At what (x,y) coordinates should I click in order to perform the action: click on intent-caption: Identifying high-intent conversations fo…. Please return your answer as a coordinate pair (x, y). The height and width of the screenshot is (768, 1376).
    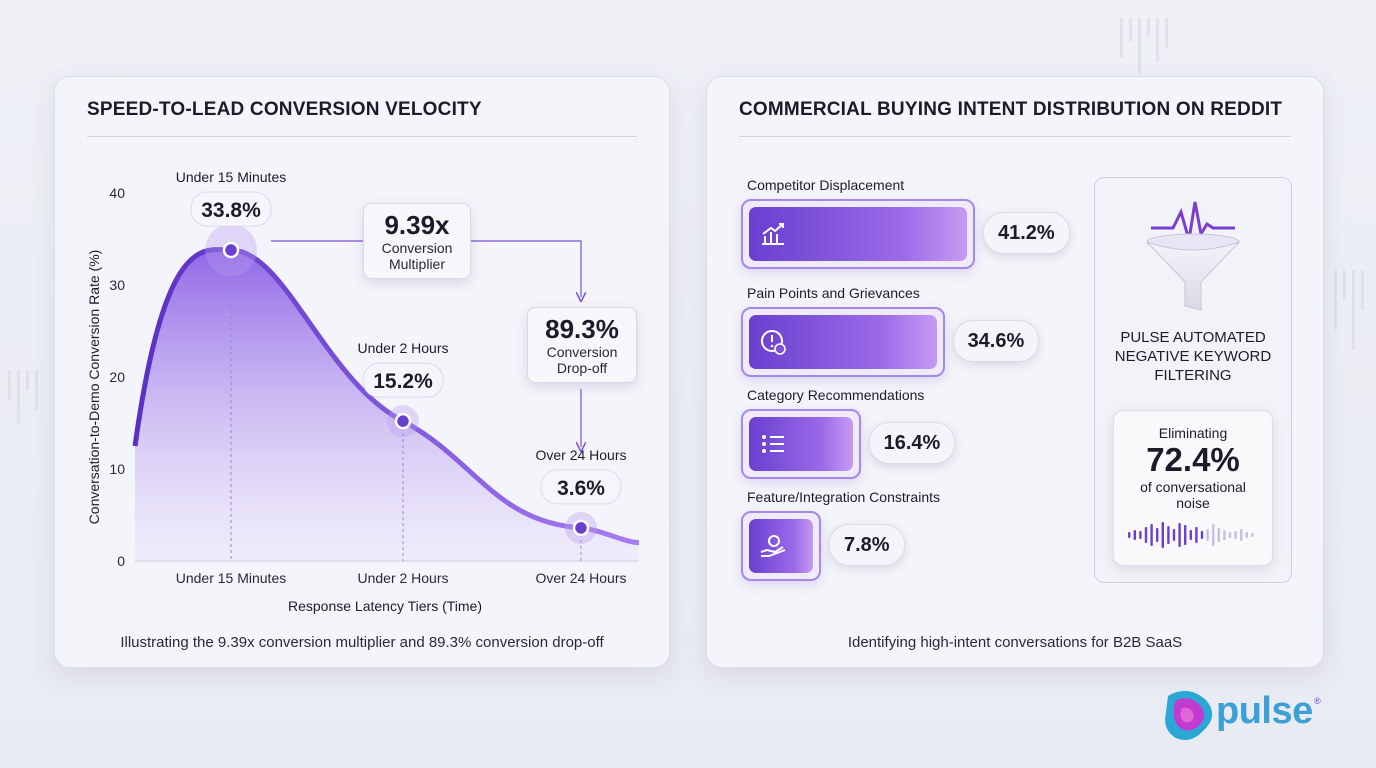
    Looking at the image, I should click on (1015, 642).